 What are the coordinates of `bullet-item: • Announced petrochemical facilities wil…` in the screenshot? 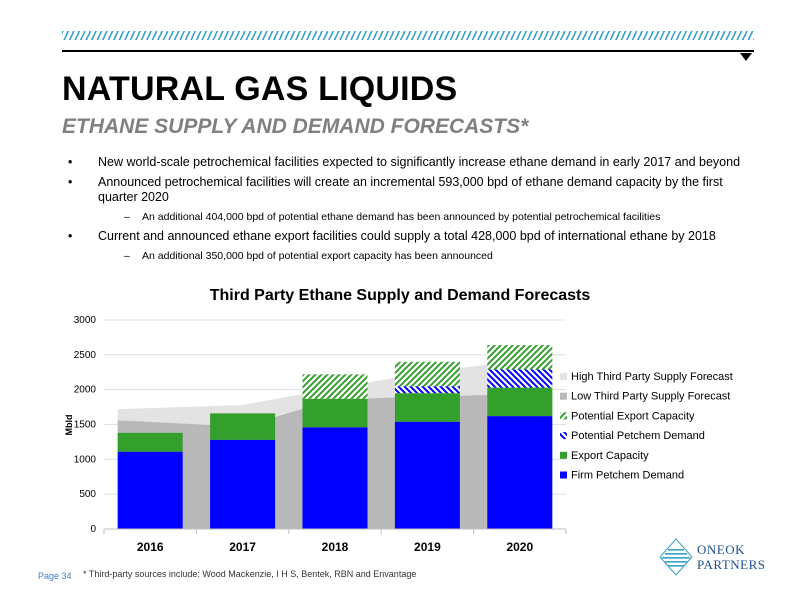 It's located at (412, 190).